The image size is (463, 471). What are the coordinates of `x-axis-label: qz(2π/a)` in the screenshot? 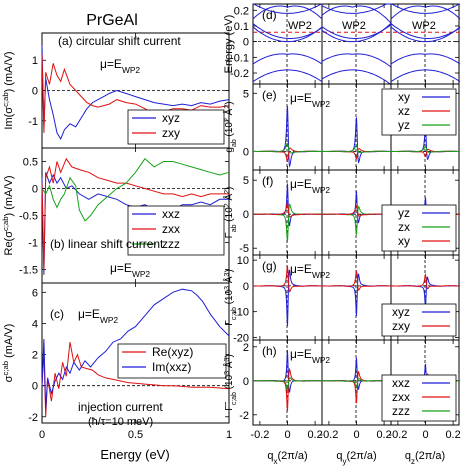 It's located at (425, 458).